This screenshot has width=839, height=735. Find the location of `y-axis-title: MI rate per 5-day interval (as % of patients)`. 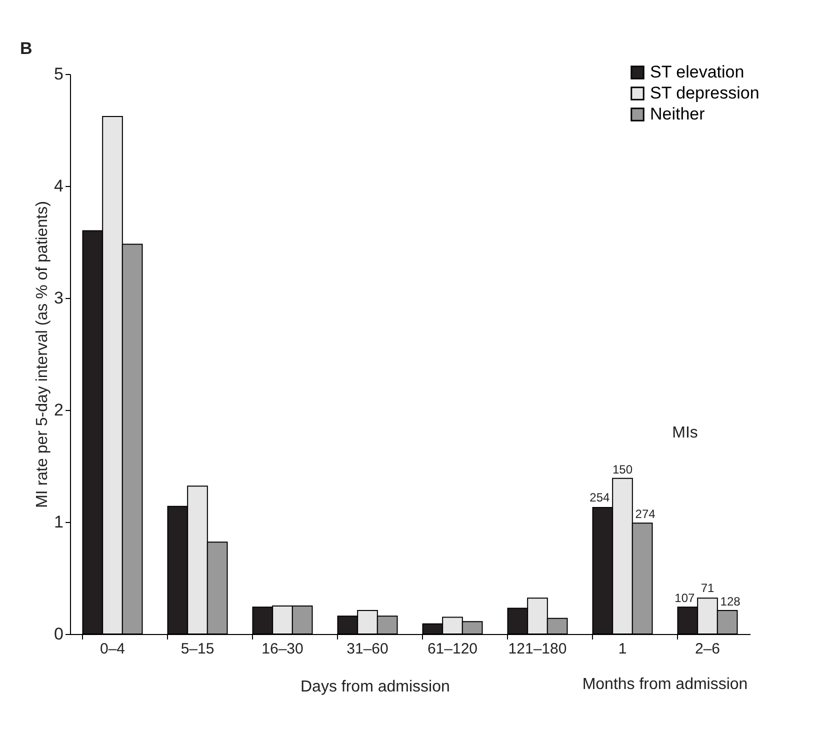

y-axis-title: MI rate per 5-day interval (as % of patients) is located at coordinates (43, 354).